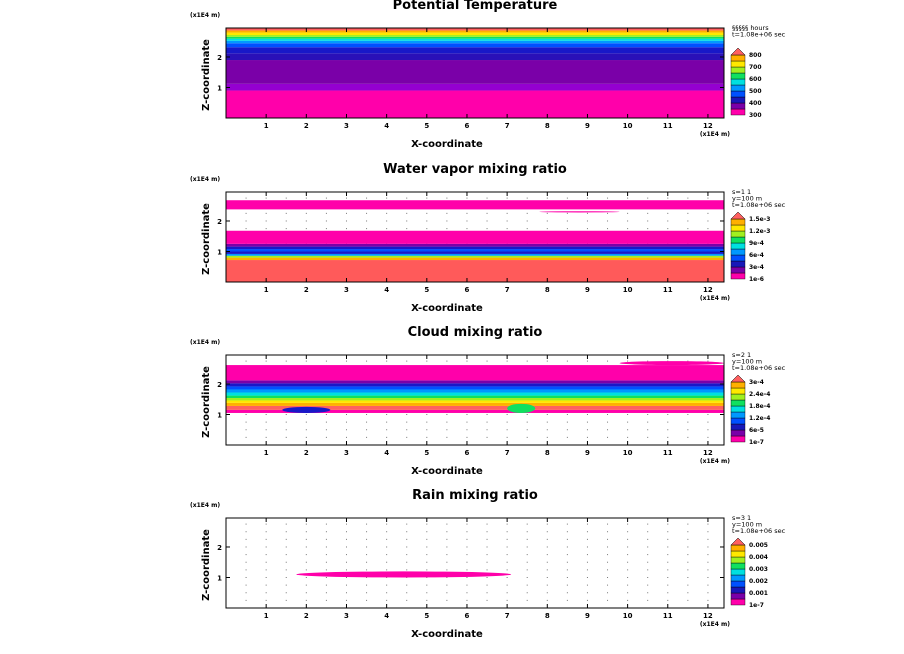  What do you see at coordinates (219, 385) in the screenshot?
I see `z-tick-label: 2` at bounding box center [219, 385].